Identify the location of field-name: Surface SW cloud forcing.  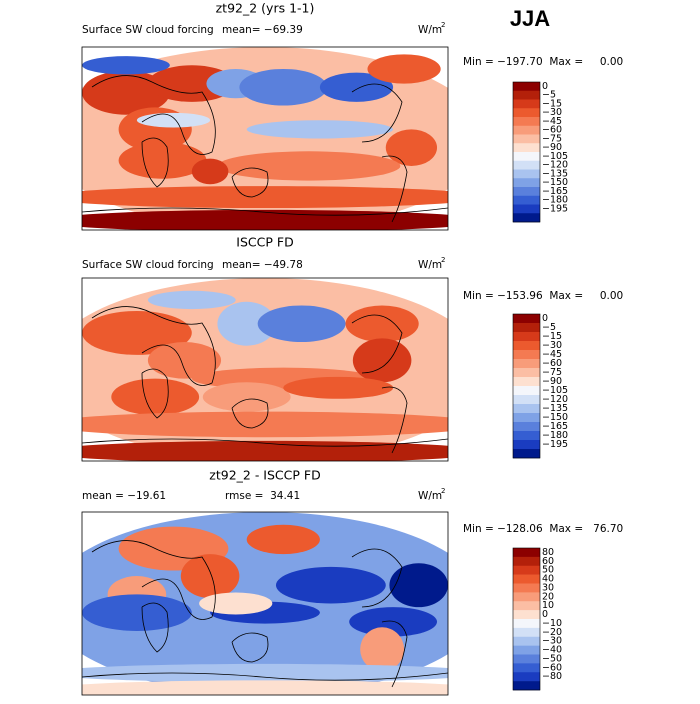
(148, 265).